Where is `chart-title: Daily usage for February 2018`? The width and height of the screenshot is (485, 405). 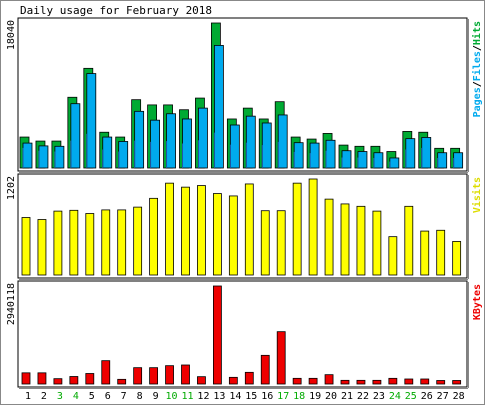 chart-title: Daily usage for February 2018 is located at coordinates (116, 10).